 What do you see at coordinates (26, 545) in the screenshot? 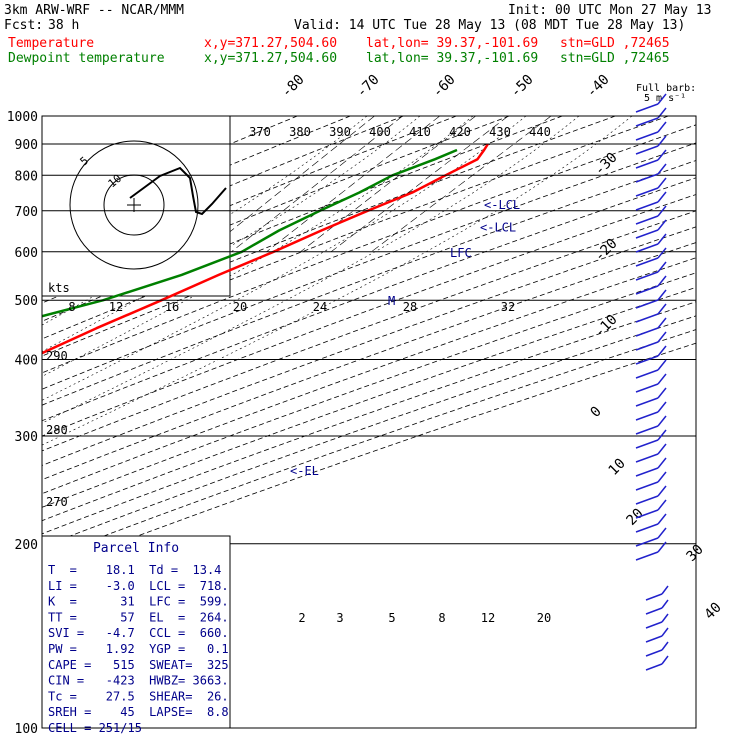
I see `pressure-label: 200` at bounding box center [26, 545].